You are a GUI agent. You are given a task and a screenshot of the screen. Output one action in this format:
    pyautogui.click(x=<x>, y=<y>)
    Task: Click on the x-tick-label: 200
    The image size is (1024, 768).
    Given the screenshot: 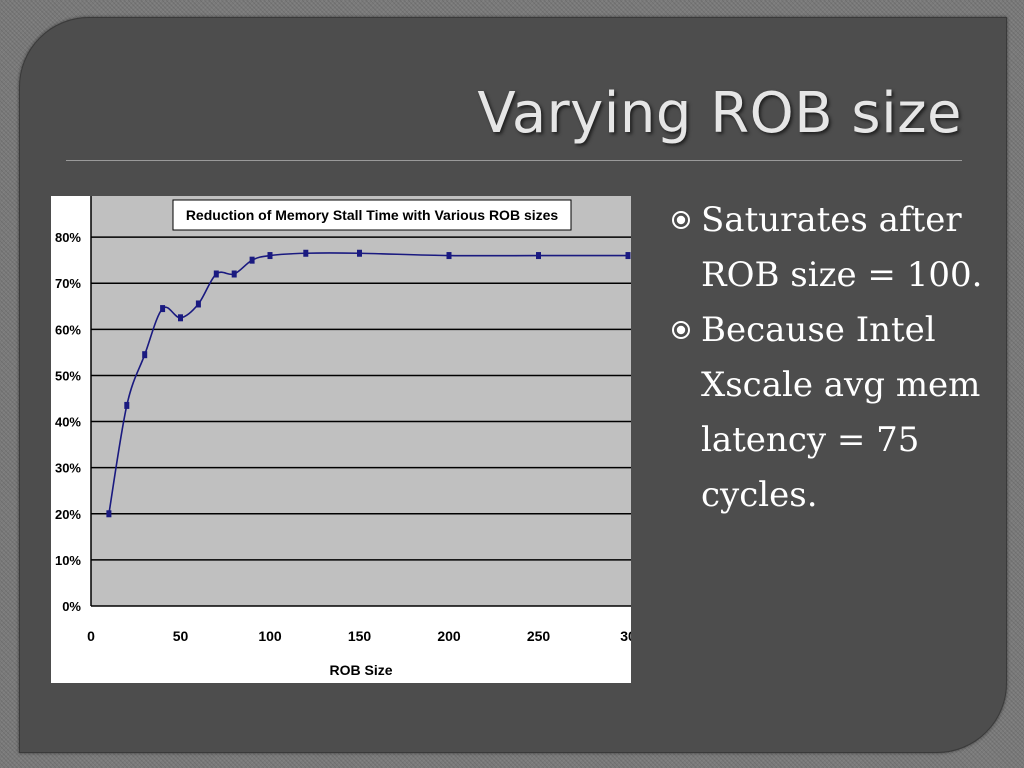 What is the action you would take?
    pyautogui.click(x=449, y=636)
    